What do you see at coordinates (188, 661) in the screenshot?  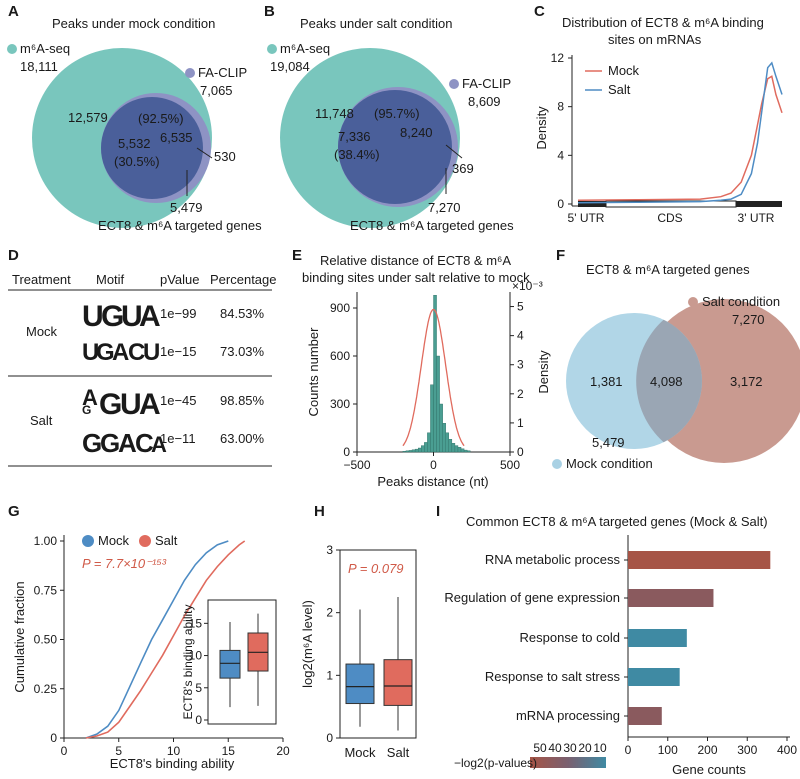 I see `g-inset-ylabel: ECT8's binding ability` at bounding box center [188, 661].